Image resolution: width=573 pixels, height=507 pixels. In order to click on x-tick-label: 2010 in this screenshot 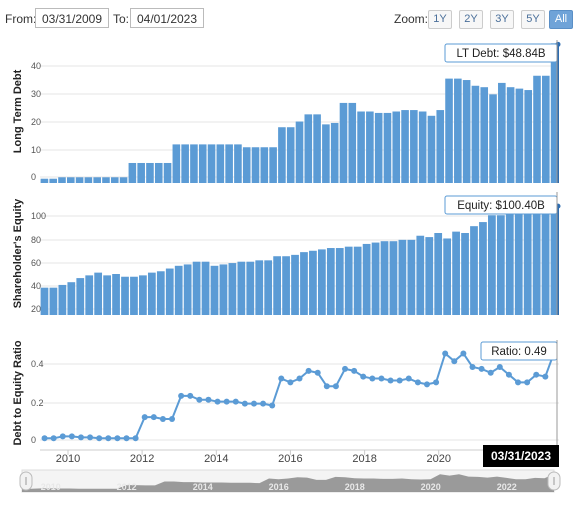, I will do `click(68, 459)`.